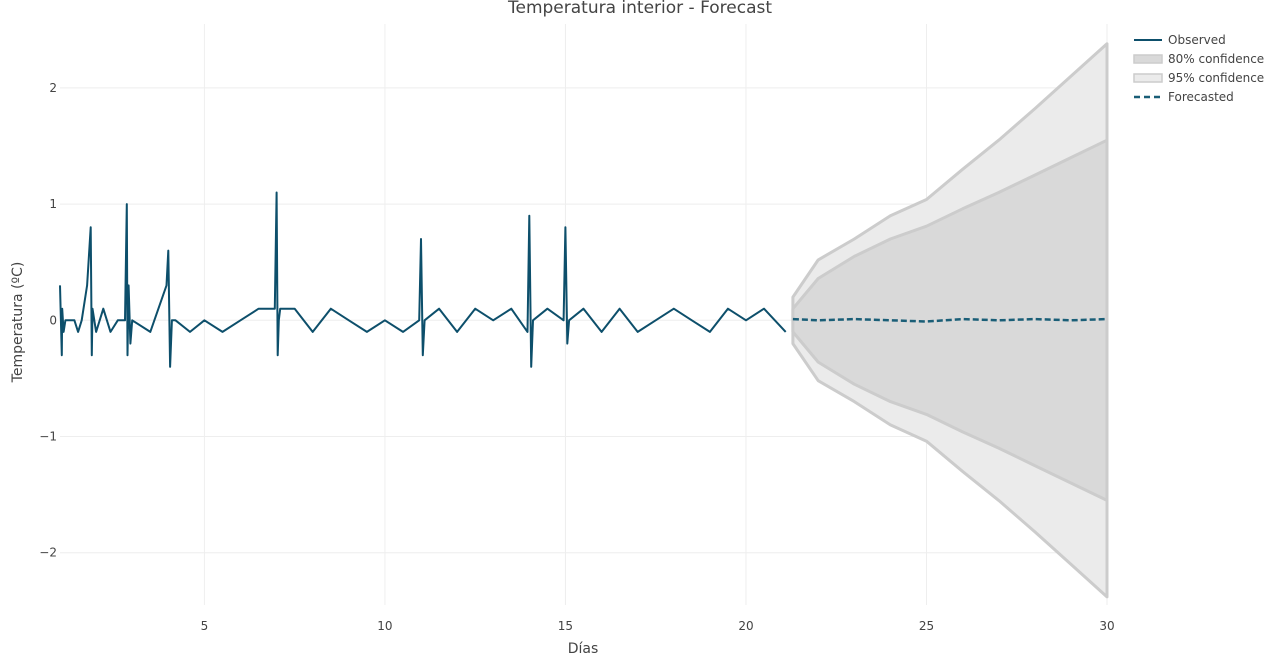 The height and width of the screenshot is (657, 1280). I want to click on chart-title: Temperatura interior - Forecast, so click(639, 9).